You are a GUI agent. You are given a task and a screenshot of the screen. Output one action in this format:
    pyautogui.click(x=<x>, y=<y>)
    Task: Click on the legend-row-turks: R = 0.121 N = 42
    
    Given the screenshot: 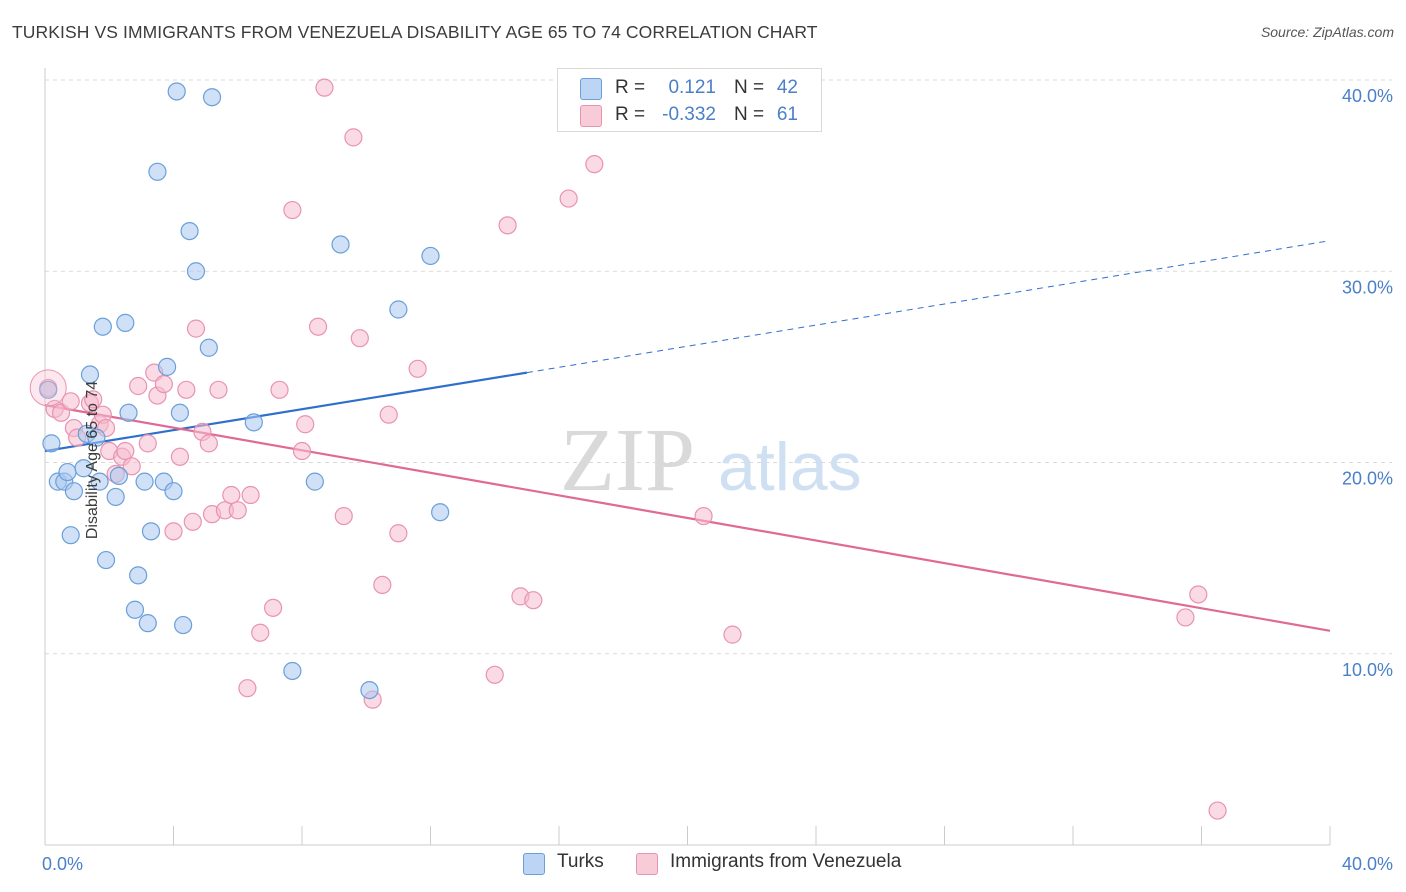 What is the action you would take?
    pyautogui.click(x=689, y=88)
    